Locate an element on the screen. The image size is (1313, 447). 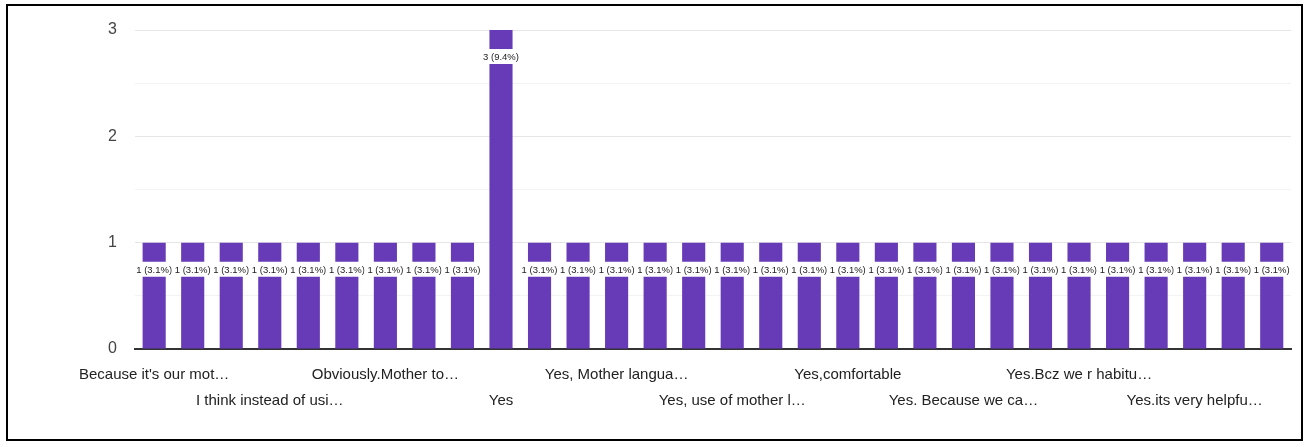
y-tick-label: 2 is located at coordinates (112, 135).